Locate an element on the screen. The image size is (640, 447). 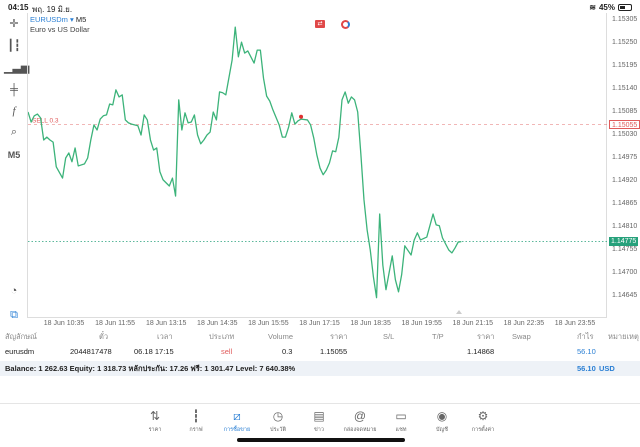
chart-symbol-header: EURUSDm ▾ M5 Euro vs US Dollar is located at coordinates (60, 25).